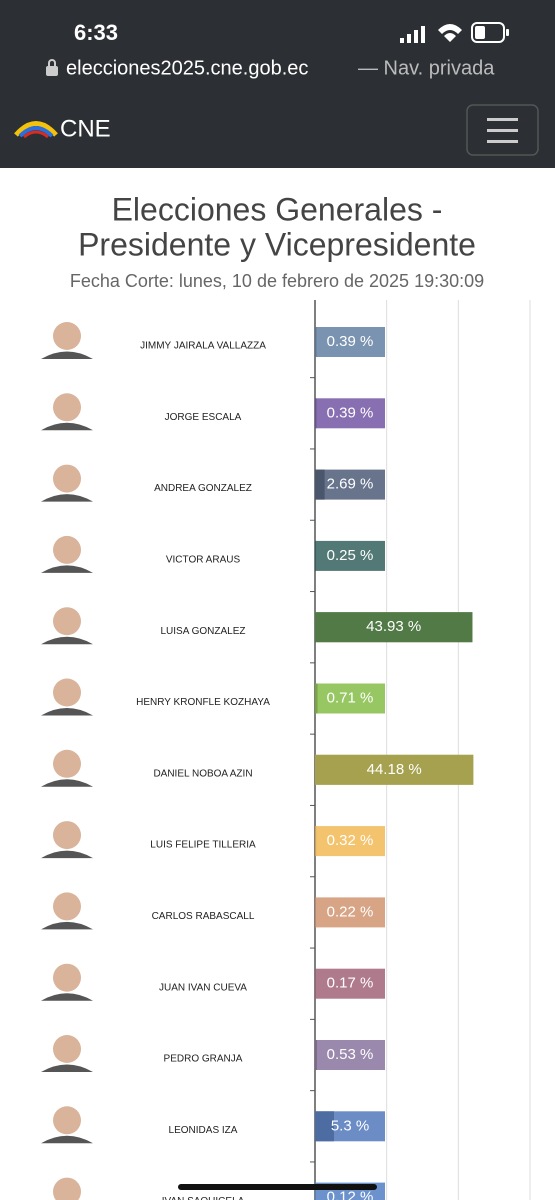  I want to click on value-label: 0.32 %, so click(350, 840).